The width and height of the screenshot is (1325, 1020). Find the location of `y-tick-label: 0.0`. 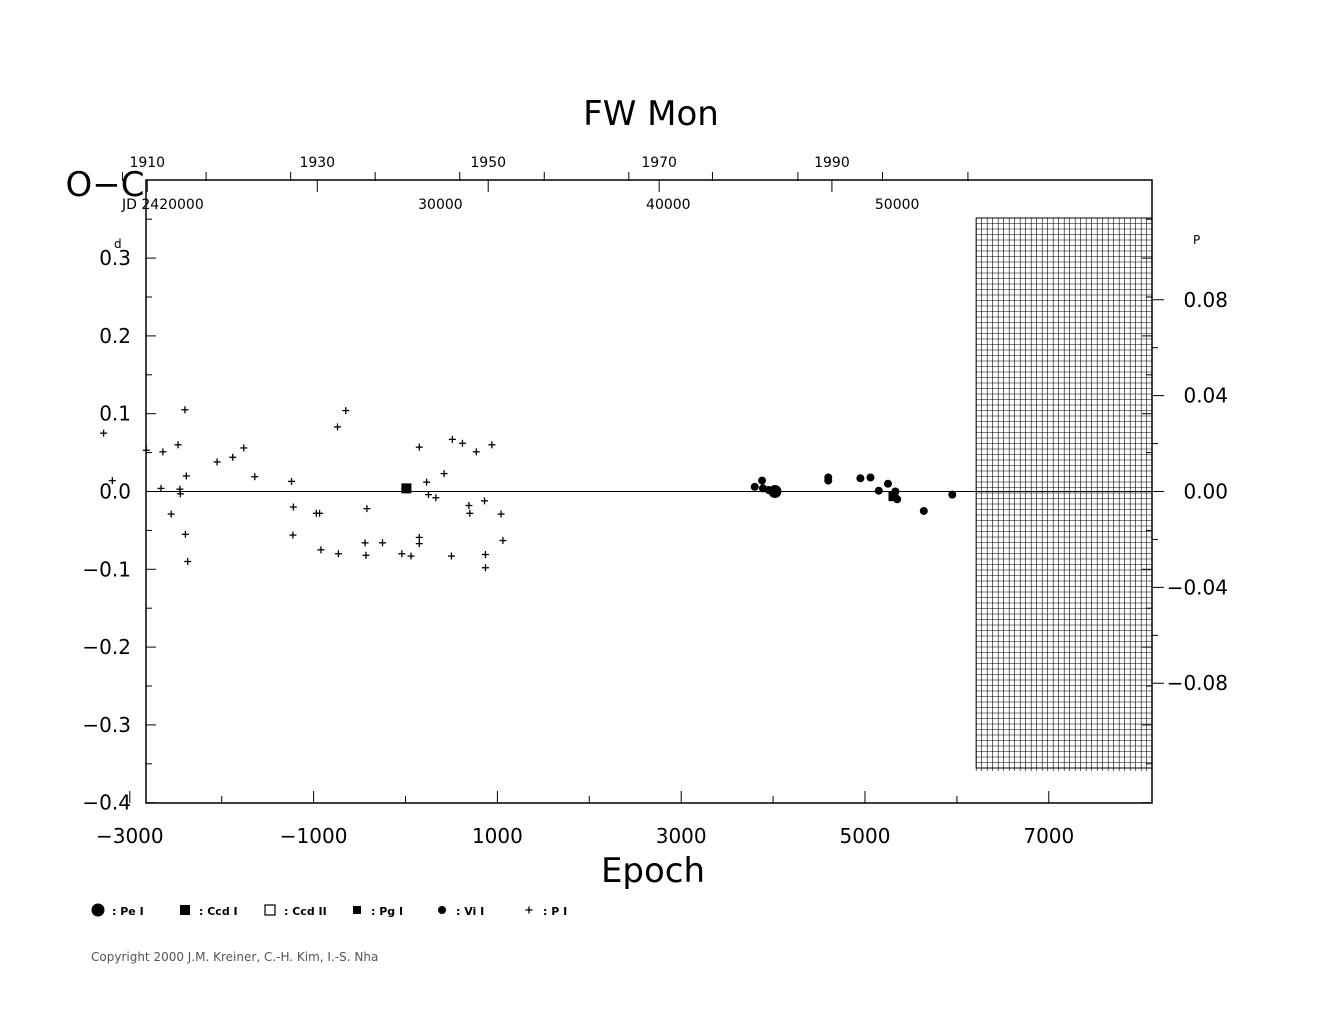

y-tick-label: 0.0 is located at coordinates (115, 492).